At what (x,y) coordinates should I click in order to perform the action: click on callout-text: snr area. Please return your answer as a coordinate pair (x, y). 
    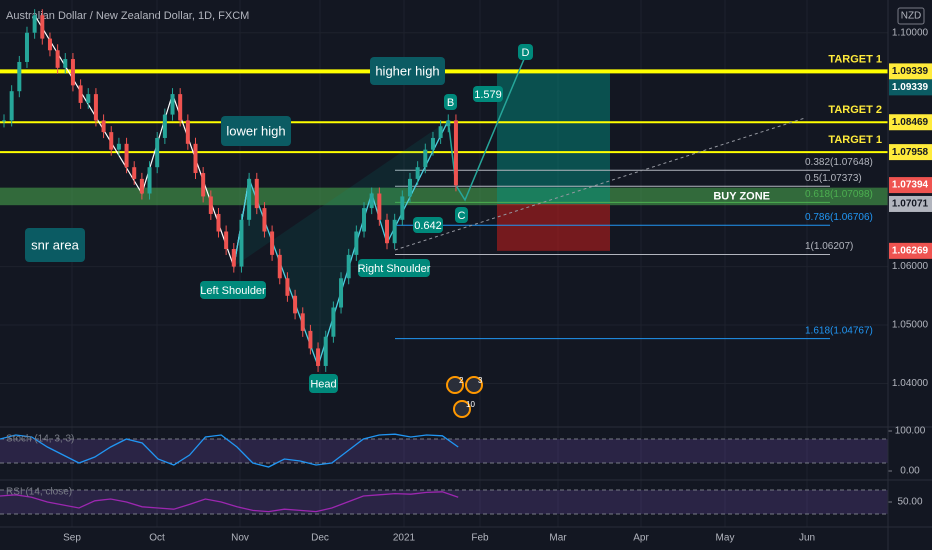
    Looking at the image, I should click on (55, 244).